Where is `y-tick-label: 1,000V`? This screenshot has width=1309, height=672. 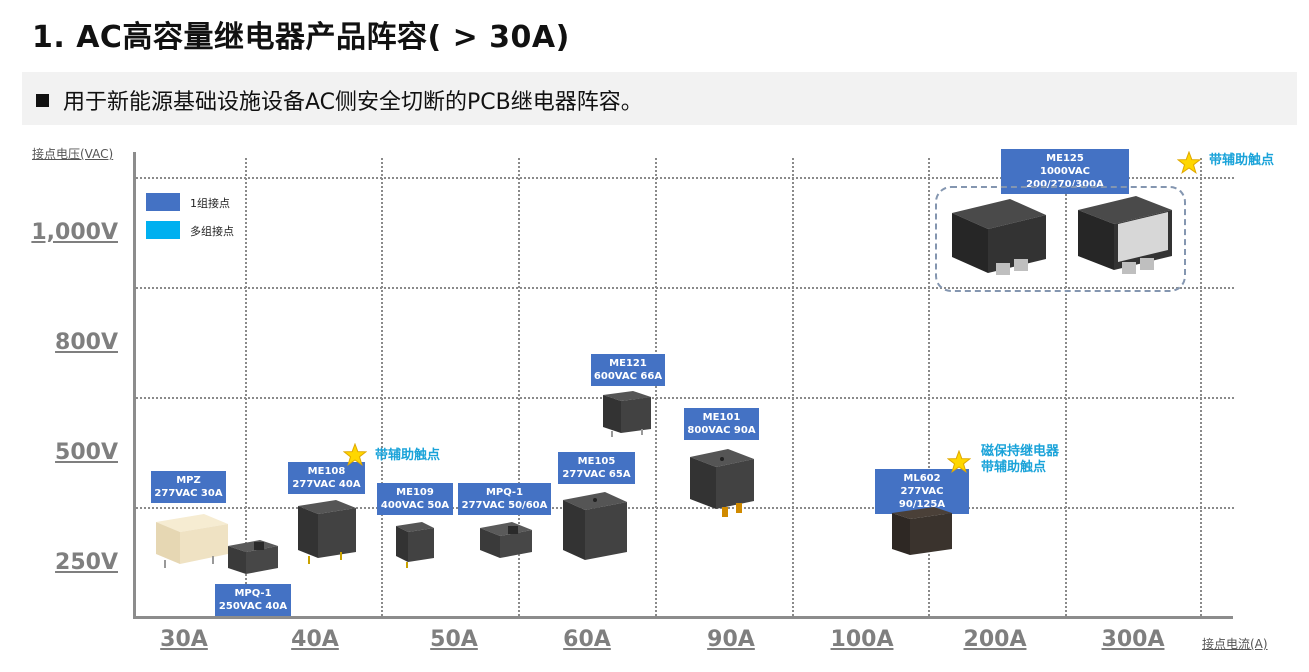 y-tick-label: 1,000V is located at coordinates (74, 232).